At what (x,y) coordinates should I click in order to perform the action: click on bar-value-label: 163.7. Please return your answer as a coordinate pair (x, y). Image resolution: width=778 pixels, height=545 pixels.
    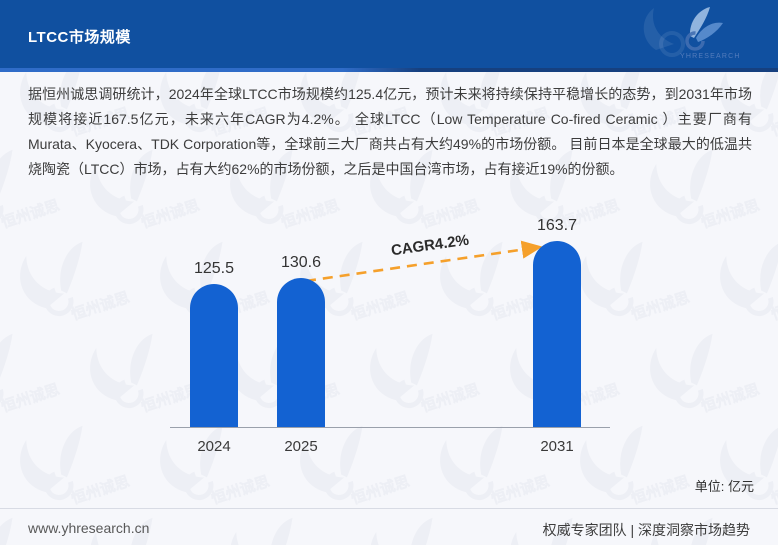
    Looking at the image, I should click on (557, 225).